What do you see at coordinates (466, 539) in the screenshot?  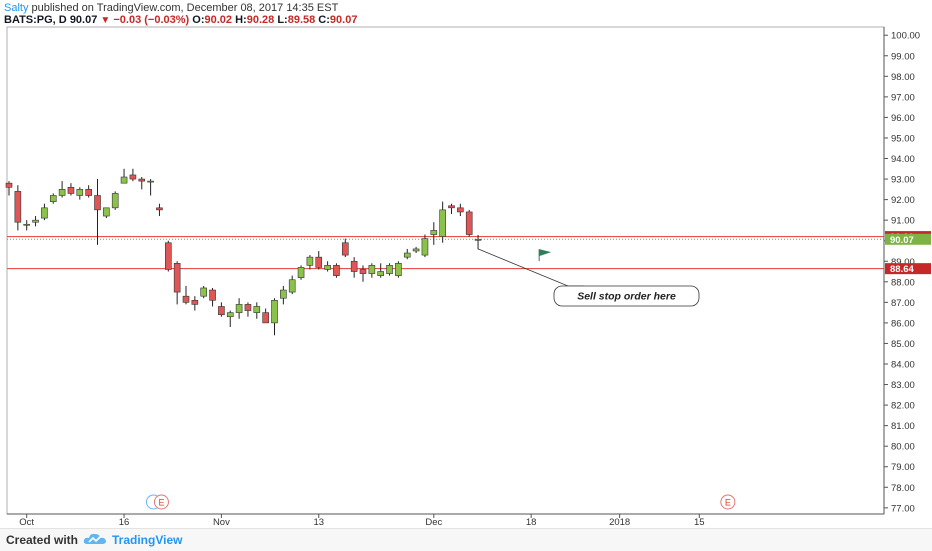 I see `footer-bar: Created with TradingView` at bounding box center [466, 539].